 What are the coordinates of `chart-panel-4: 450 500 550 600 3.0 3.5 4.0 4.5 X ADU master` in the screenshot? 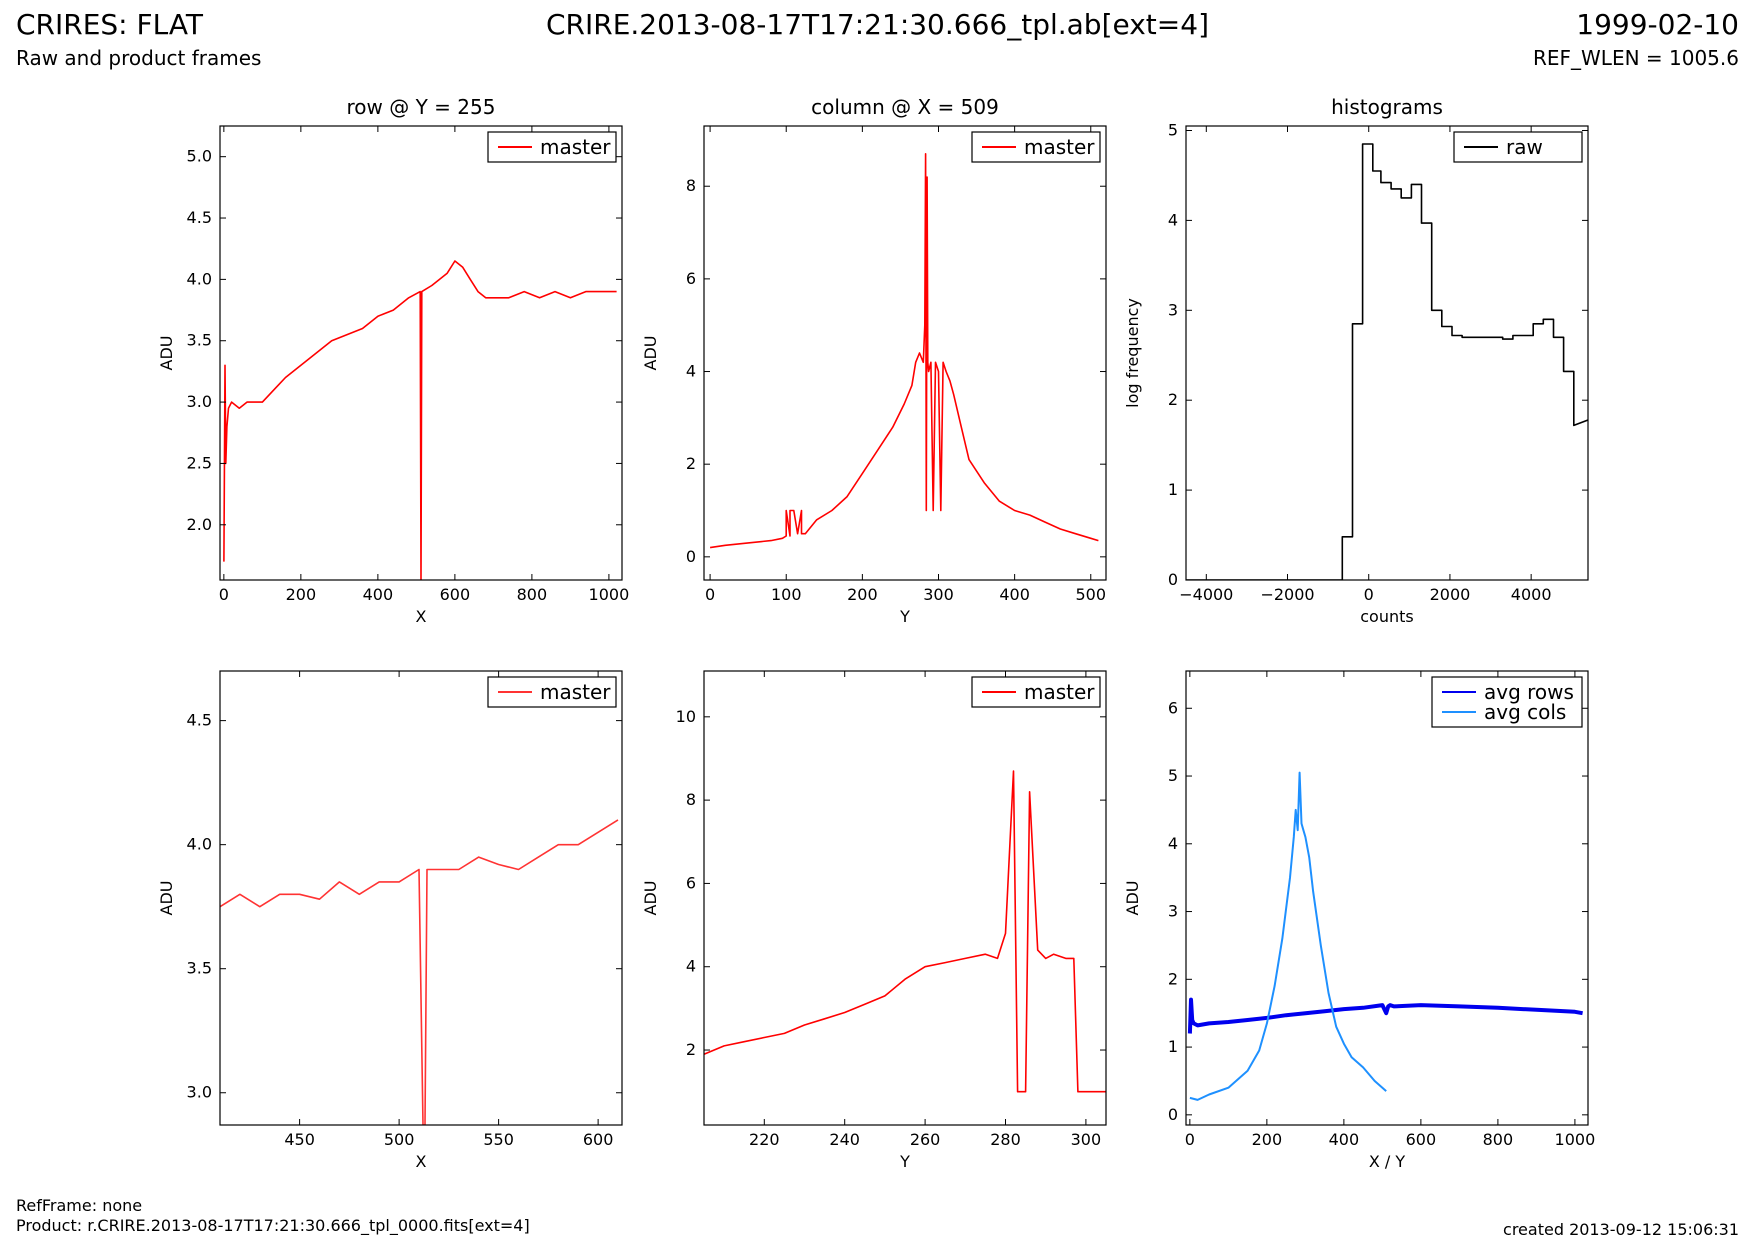 It's located at (390, 920).